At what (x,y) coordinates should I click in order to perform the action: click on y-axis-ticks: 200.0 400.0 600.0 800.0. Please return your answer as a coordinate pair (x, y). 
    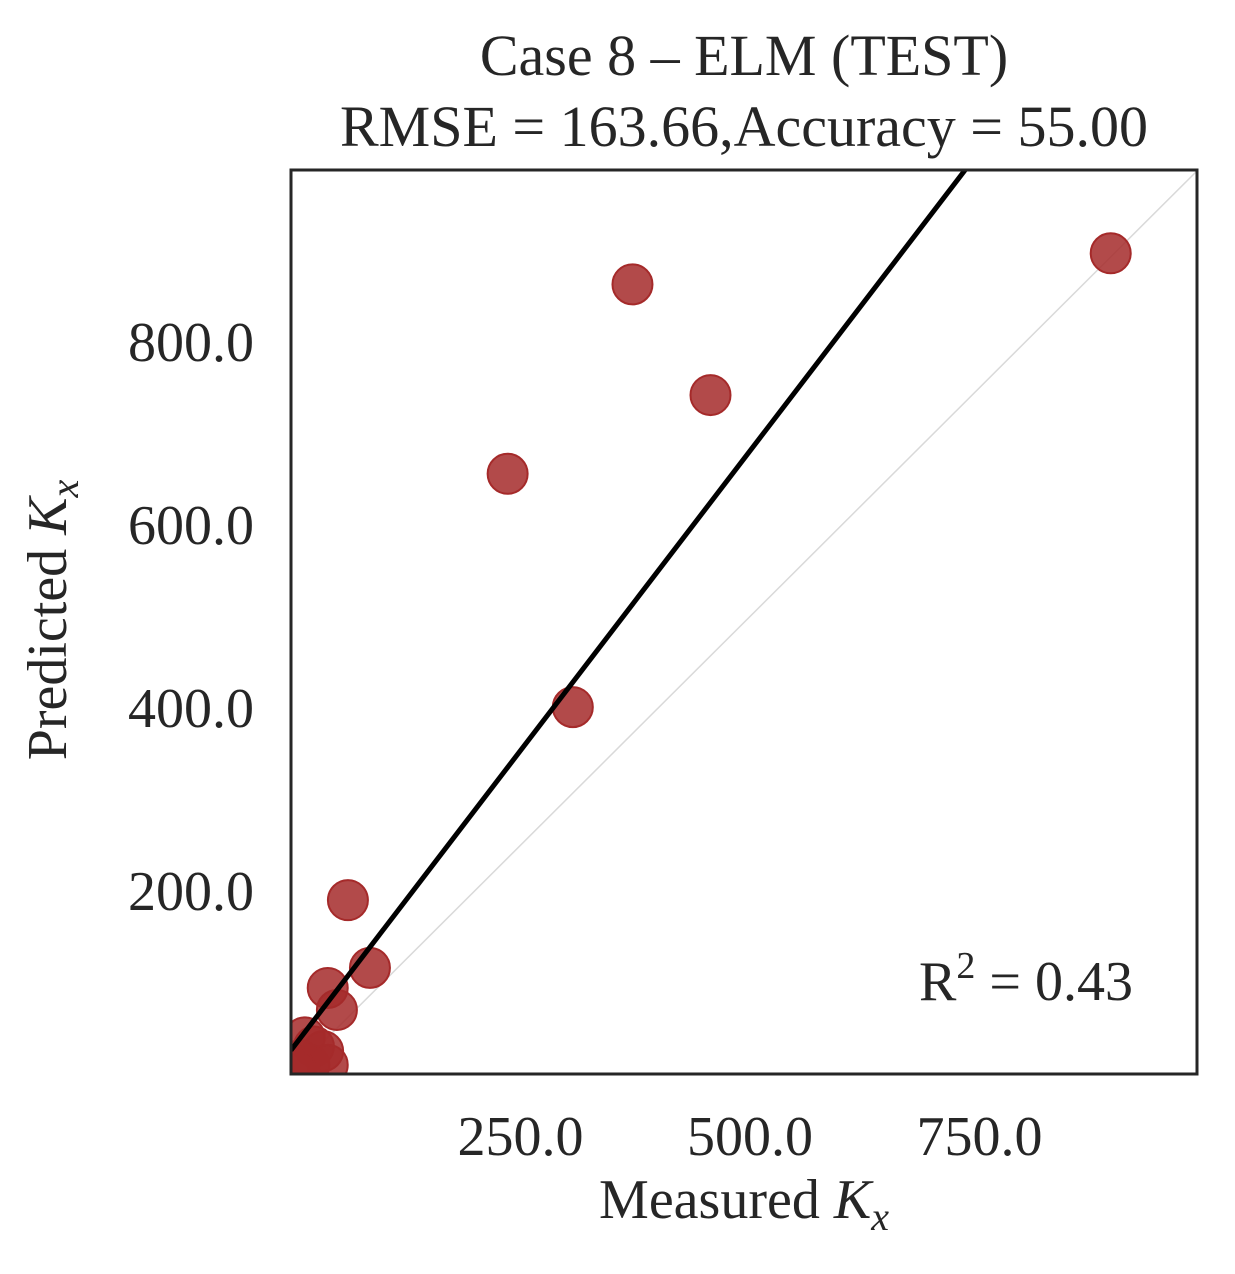
    Looking at the image, I should click on (191, 617).